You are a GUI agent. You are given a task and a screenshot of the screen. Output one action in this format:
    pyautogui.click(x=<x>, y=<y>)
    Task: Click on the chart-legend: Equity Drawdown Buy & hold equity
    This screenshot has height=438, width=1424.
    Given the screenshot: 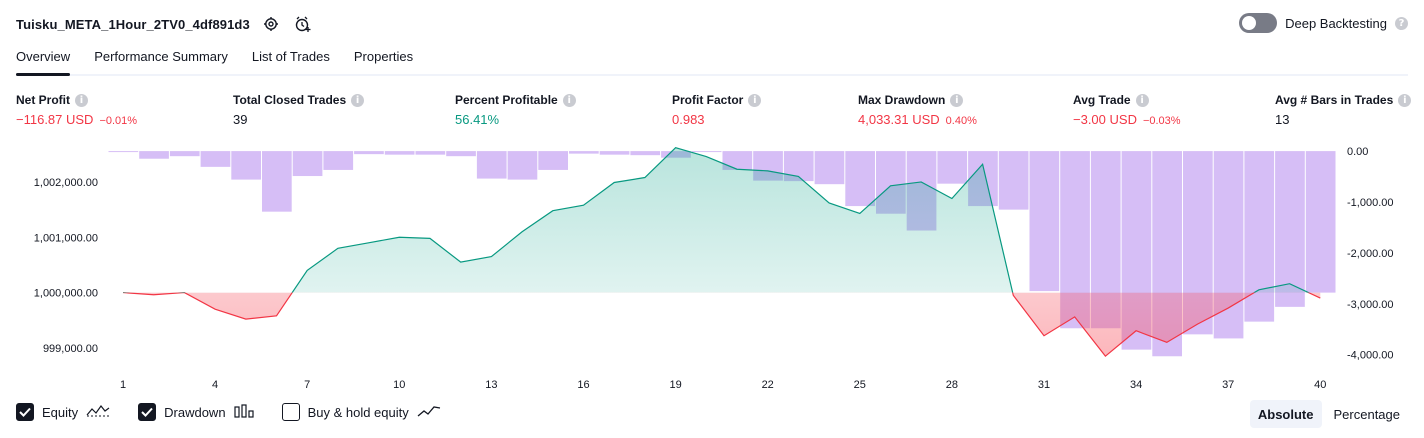 What is the action you would take?
    pyautogui.click(x=228, y=412)
    